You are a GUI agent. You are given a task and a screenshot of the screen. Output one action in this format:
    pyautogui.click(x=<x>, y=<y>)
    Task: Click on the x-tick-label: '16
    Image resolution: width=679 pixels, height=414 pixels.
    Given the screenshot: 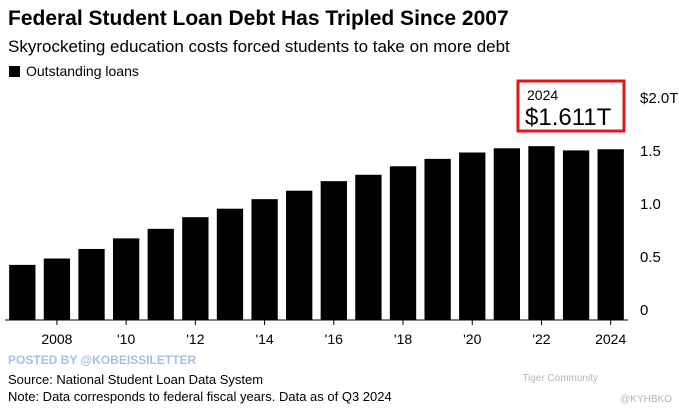 What is the action you would take?
    pyautogui.click(x=334, y=339)
    